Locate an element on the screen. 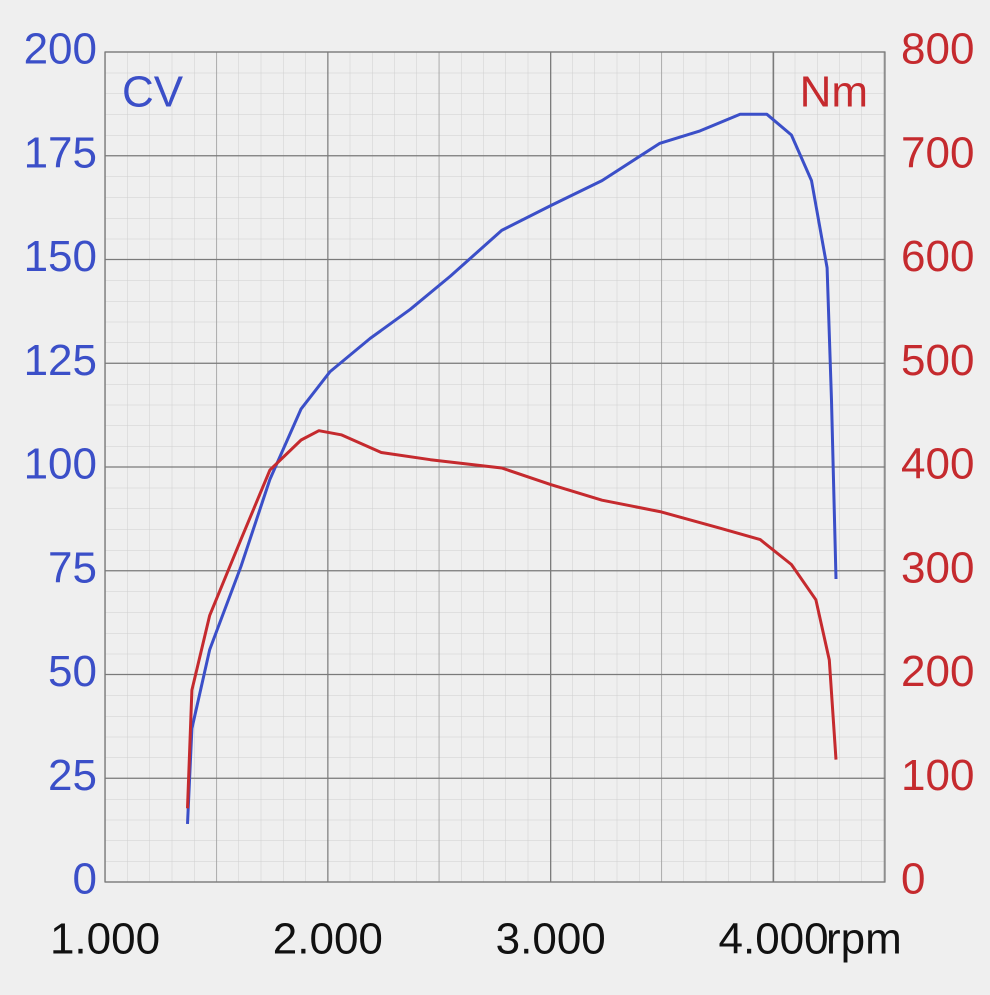 This screenshot has width=990, height=995. x-tick-label: 2.000 is located at coordinates (328, 939).